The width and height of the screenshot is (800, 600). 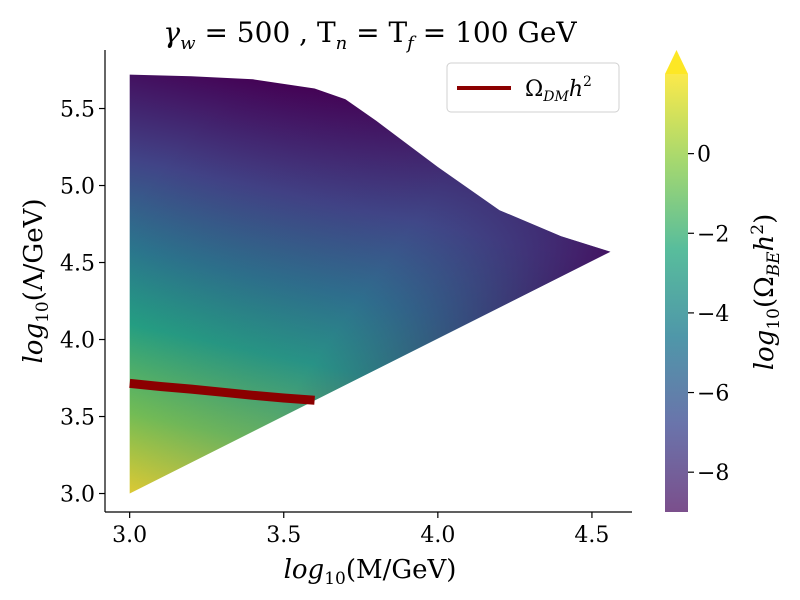 I want to click on y-label-log: log, so click(x=34, y=343).